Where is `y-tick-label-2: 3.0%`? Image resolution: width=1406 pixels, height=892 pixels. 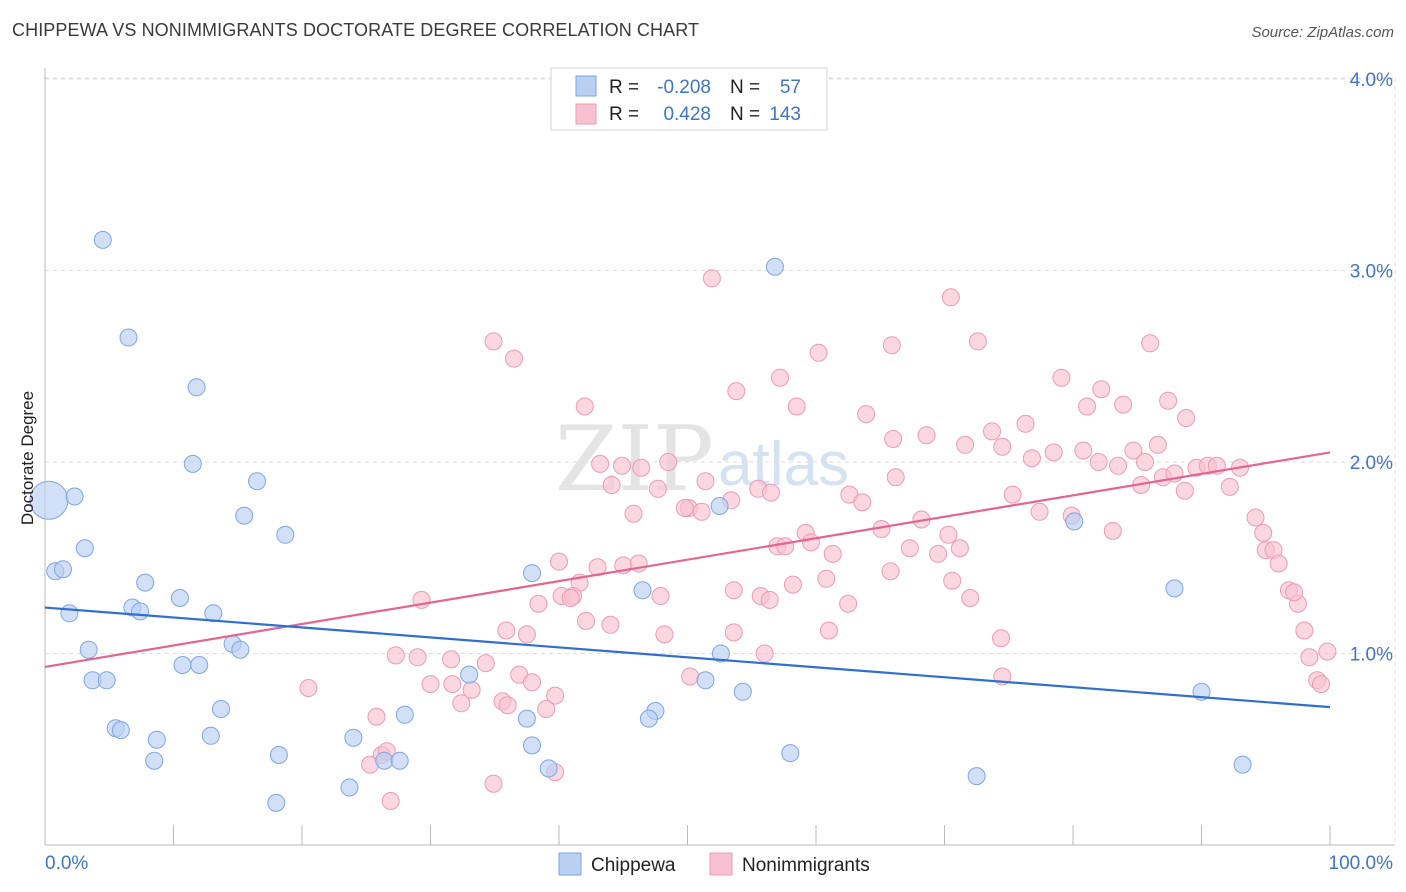 y-tick-label-2: 3.0% is located at coordinates (1371, 272).